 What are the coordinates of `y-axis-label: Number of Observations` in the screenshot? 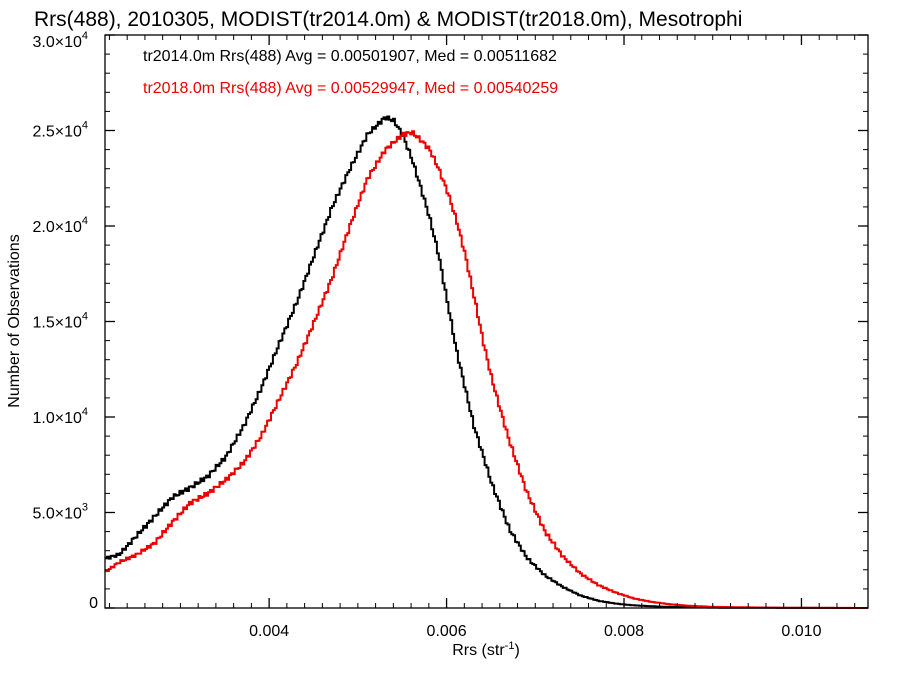 It's located at (14, 320).